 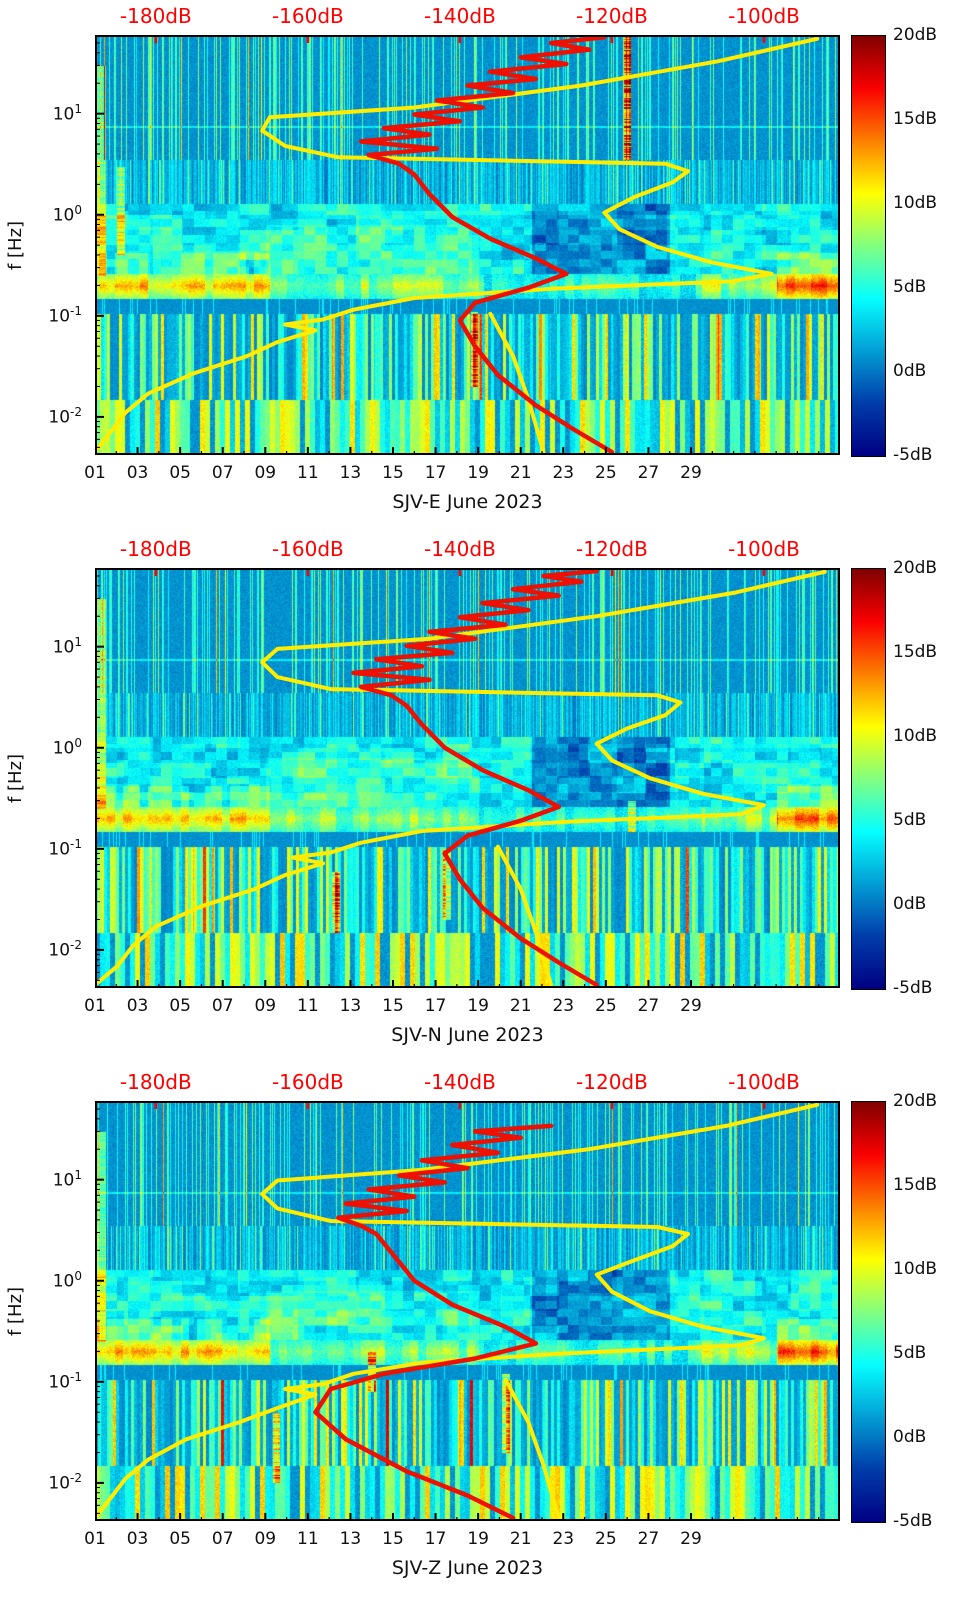 I want to click on y-axis-label-text: f [Hz], so click(x=16, y=245).